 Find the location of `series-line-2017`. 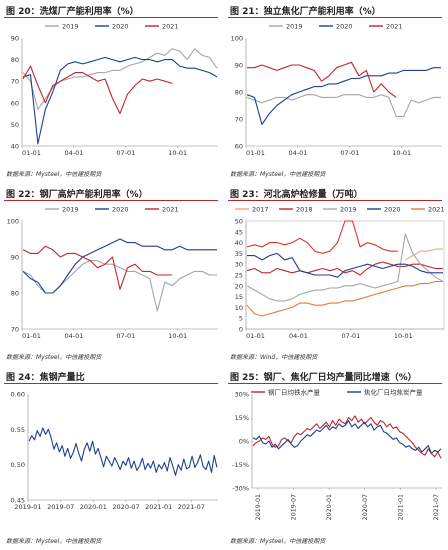

series-line-2017 is located at coordinates (424, 254).